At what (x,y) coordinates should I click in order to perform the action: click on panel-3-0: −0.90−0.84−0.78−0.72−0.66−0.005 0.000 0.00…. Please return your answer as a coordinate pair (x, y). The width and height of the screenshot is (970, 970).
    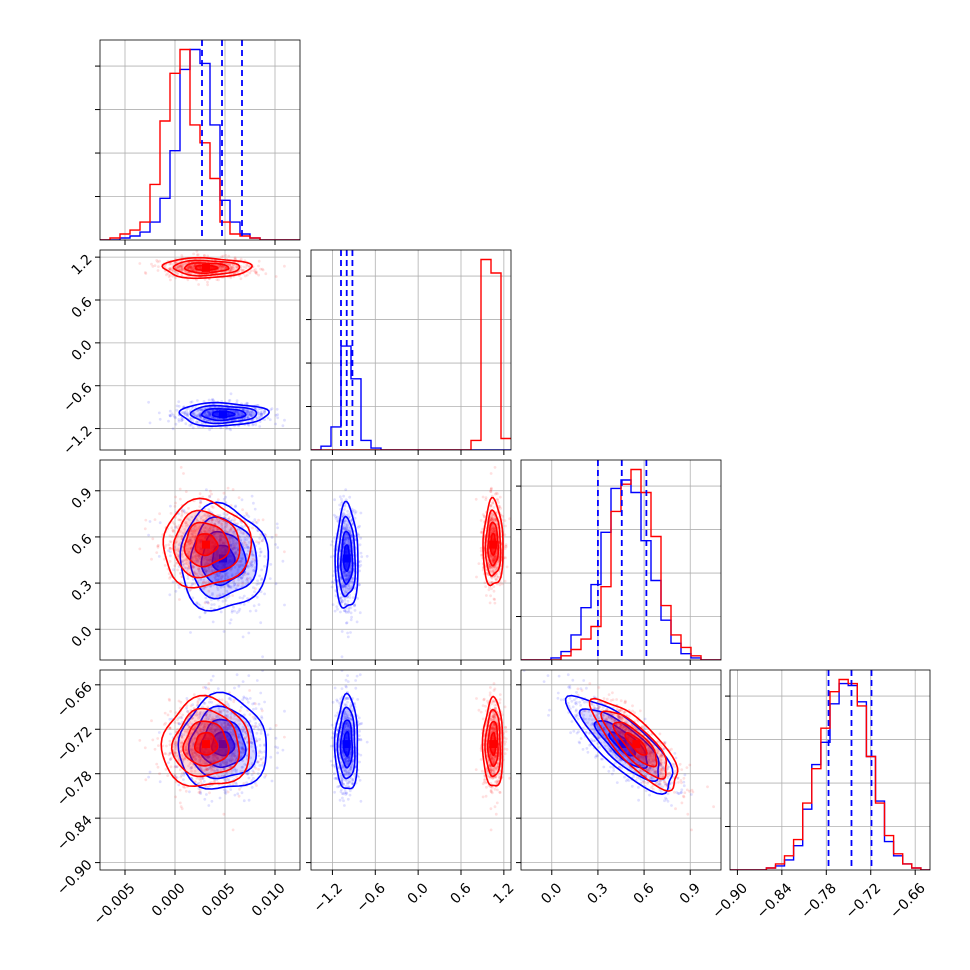
    Looking at the image, I should click on (177, 798).